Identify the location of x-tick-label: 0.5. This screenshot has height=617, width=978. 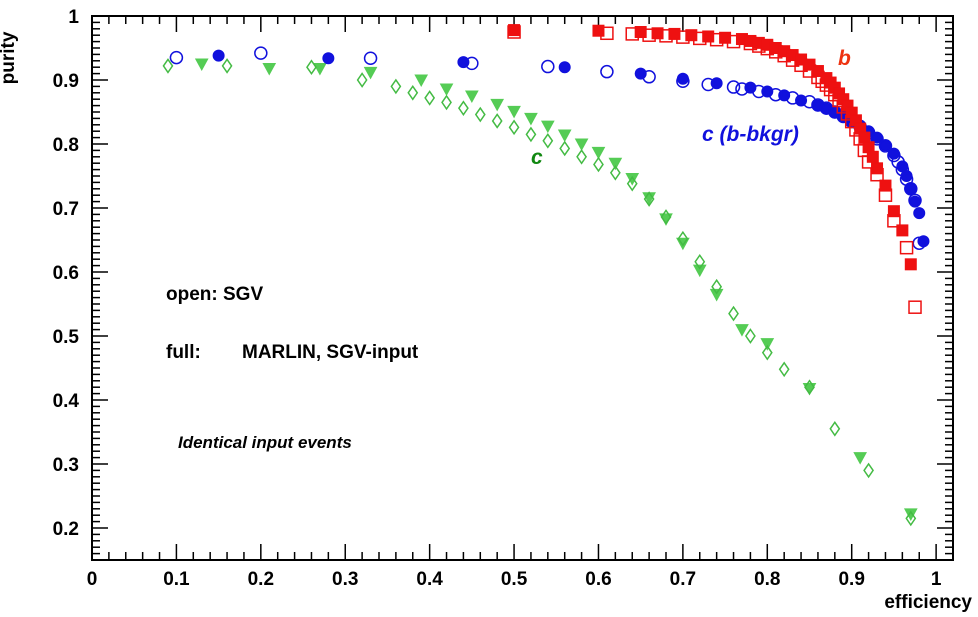
(514, 579).